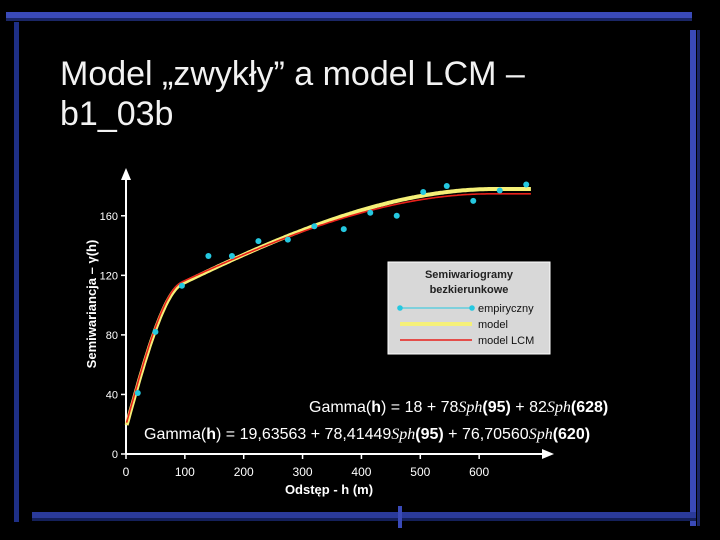 Image resolution: width=720 pixels, height=540 pixels. Describe the element at coordinates (420, 472) in the screenshot. I see `x-tick-label: 500` at that location.